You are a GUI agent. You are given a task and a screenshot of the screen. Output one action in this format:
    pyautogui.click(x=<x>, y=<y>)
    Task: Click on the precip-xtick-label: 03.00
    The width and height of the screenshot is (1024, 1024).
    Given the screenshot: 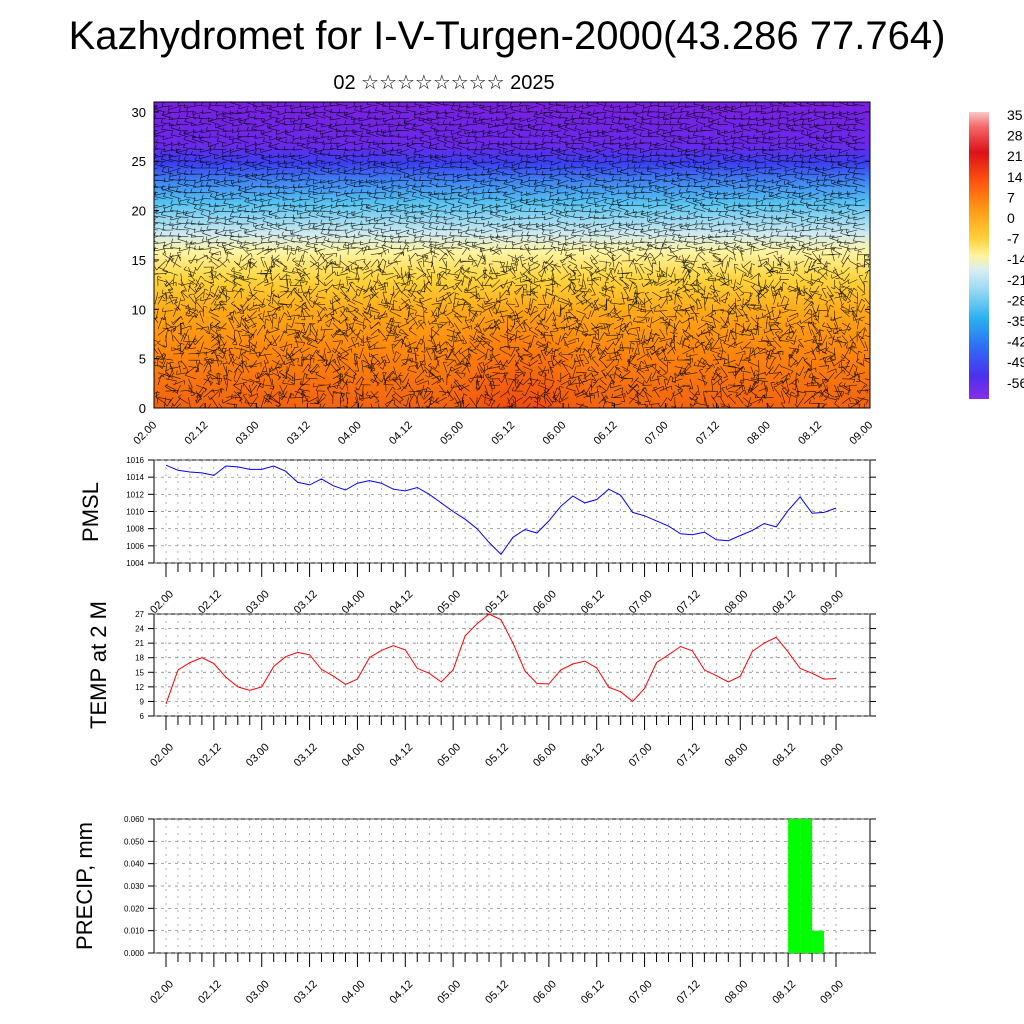 What is the action you would take?
    pyautogui.click(x=258, y=992)
    